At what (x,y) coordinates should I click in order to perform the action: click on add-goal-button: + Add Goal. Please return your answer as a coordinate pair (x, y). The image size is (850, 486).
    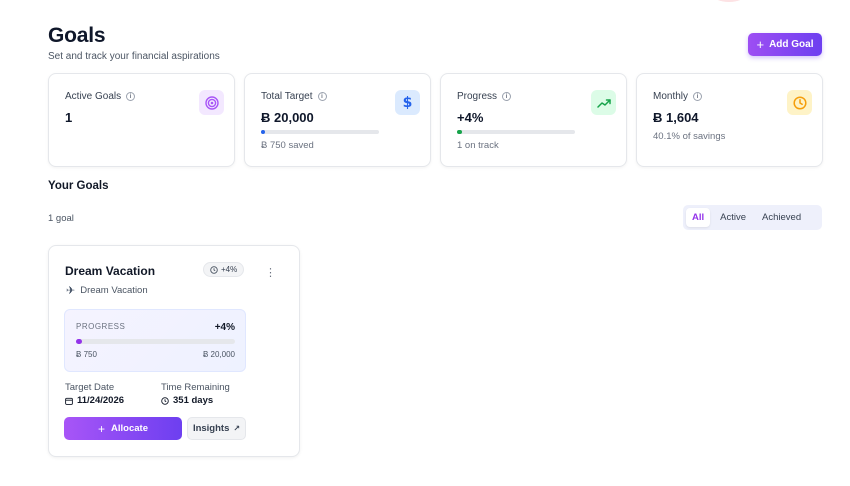
    Looking at the image, I should click on (785, 44).